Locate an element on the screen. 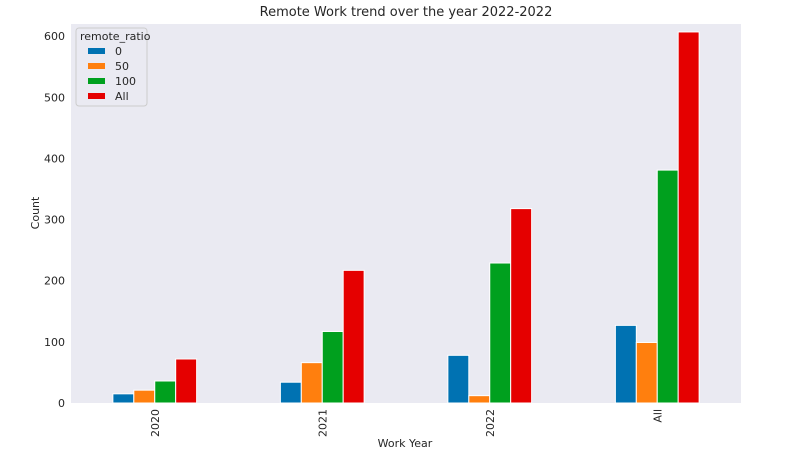  y-axis-label: Count is located at coordinates (35, 212).